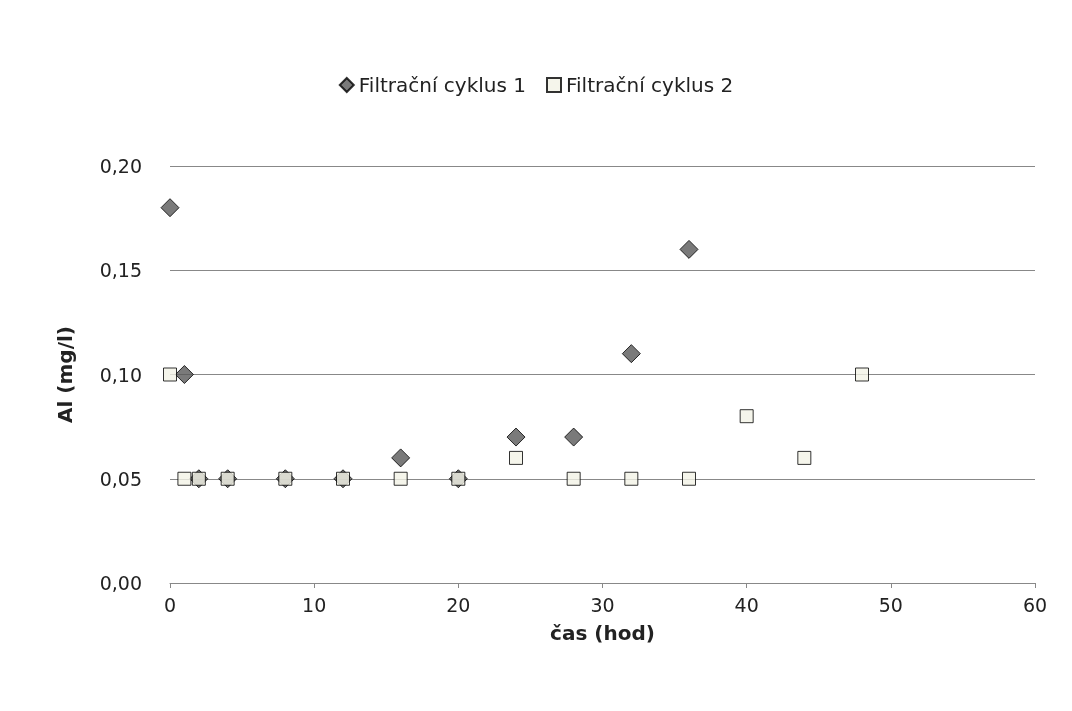 The width and height of the screenshot is (1072, 711). I want to click on x-tick-label: 20, so click(458, 604).